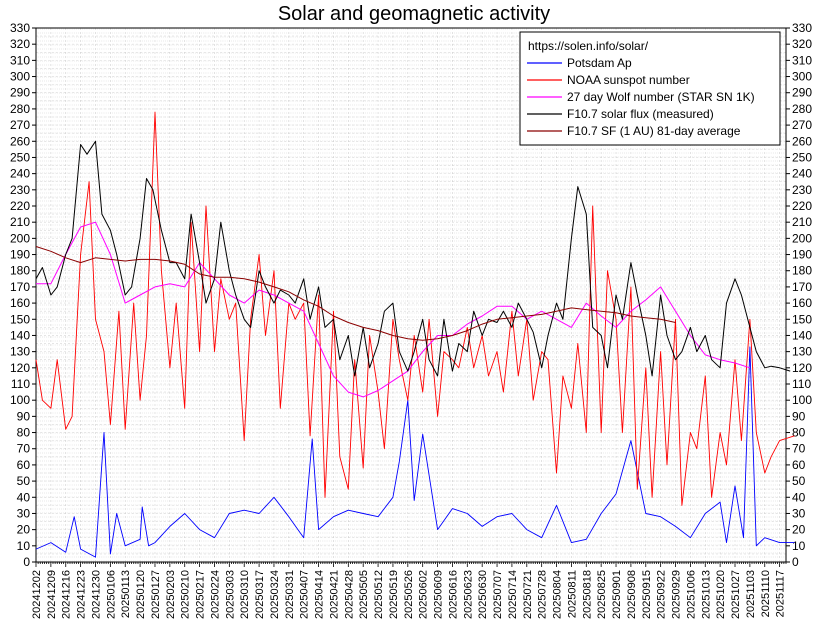  I want to click on y-tick-label-right: 250, so click(802, 157).